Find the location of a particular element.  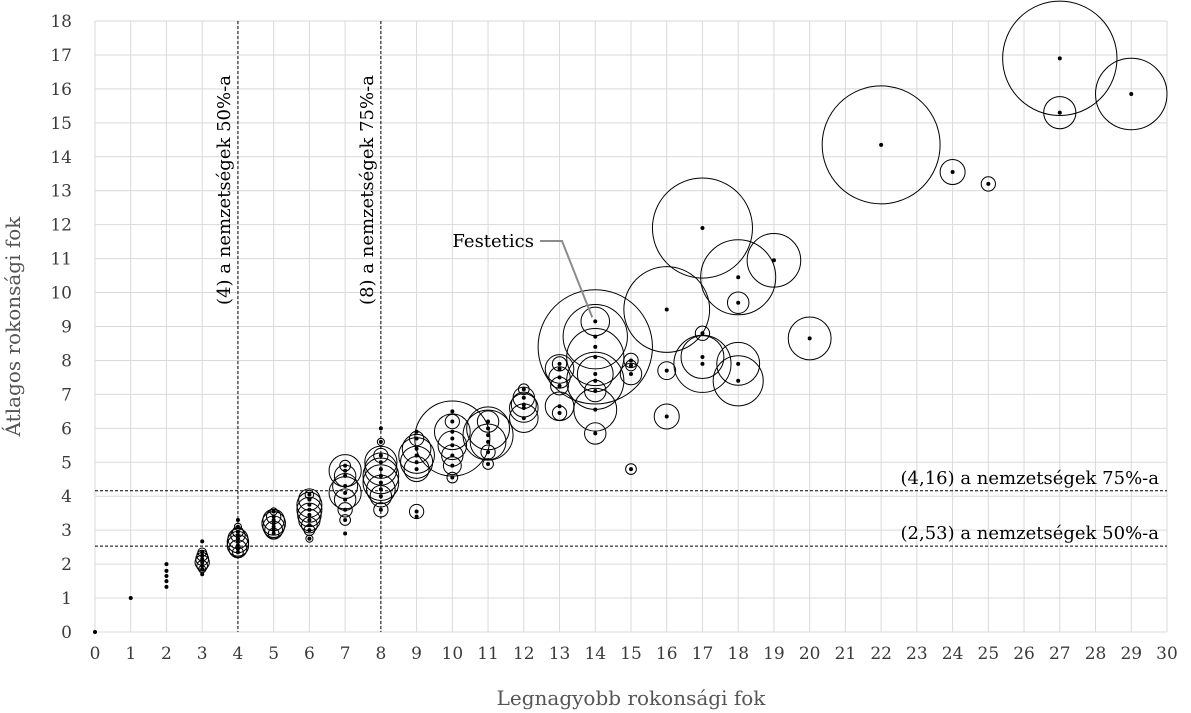

annotation-leader-line is located at coordinates (567, 279).